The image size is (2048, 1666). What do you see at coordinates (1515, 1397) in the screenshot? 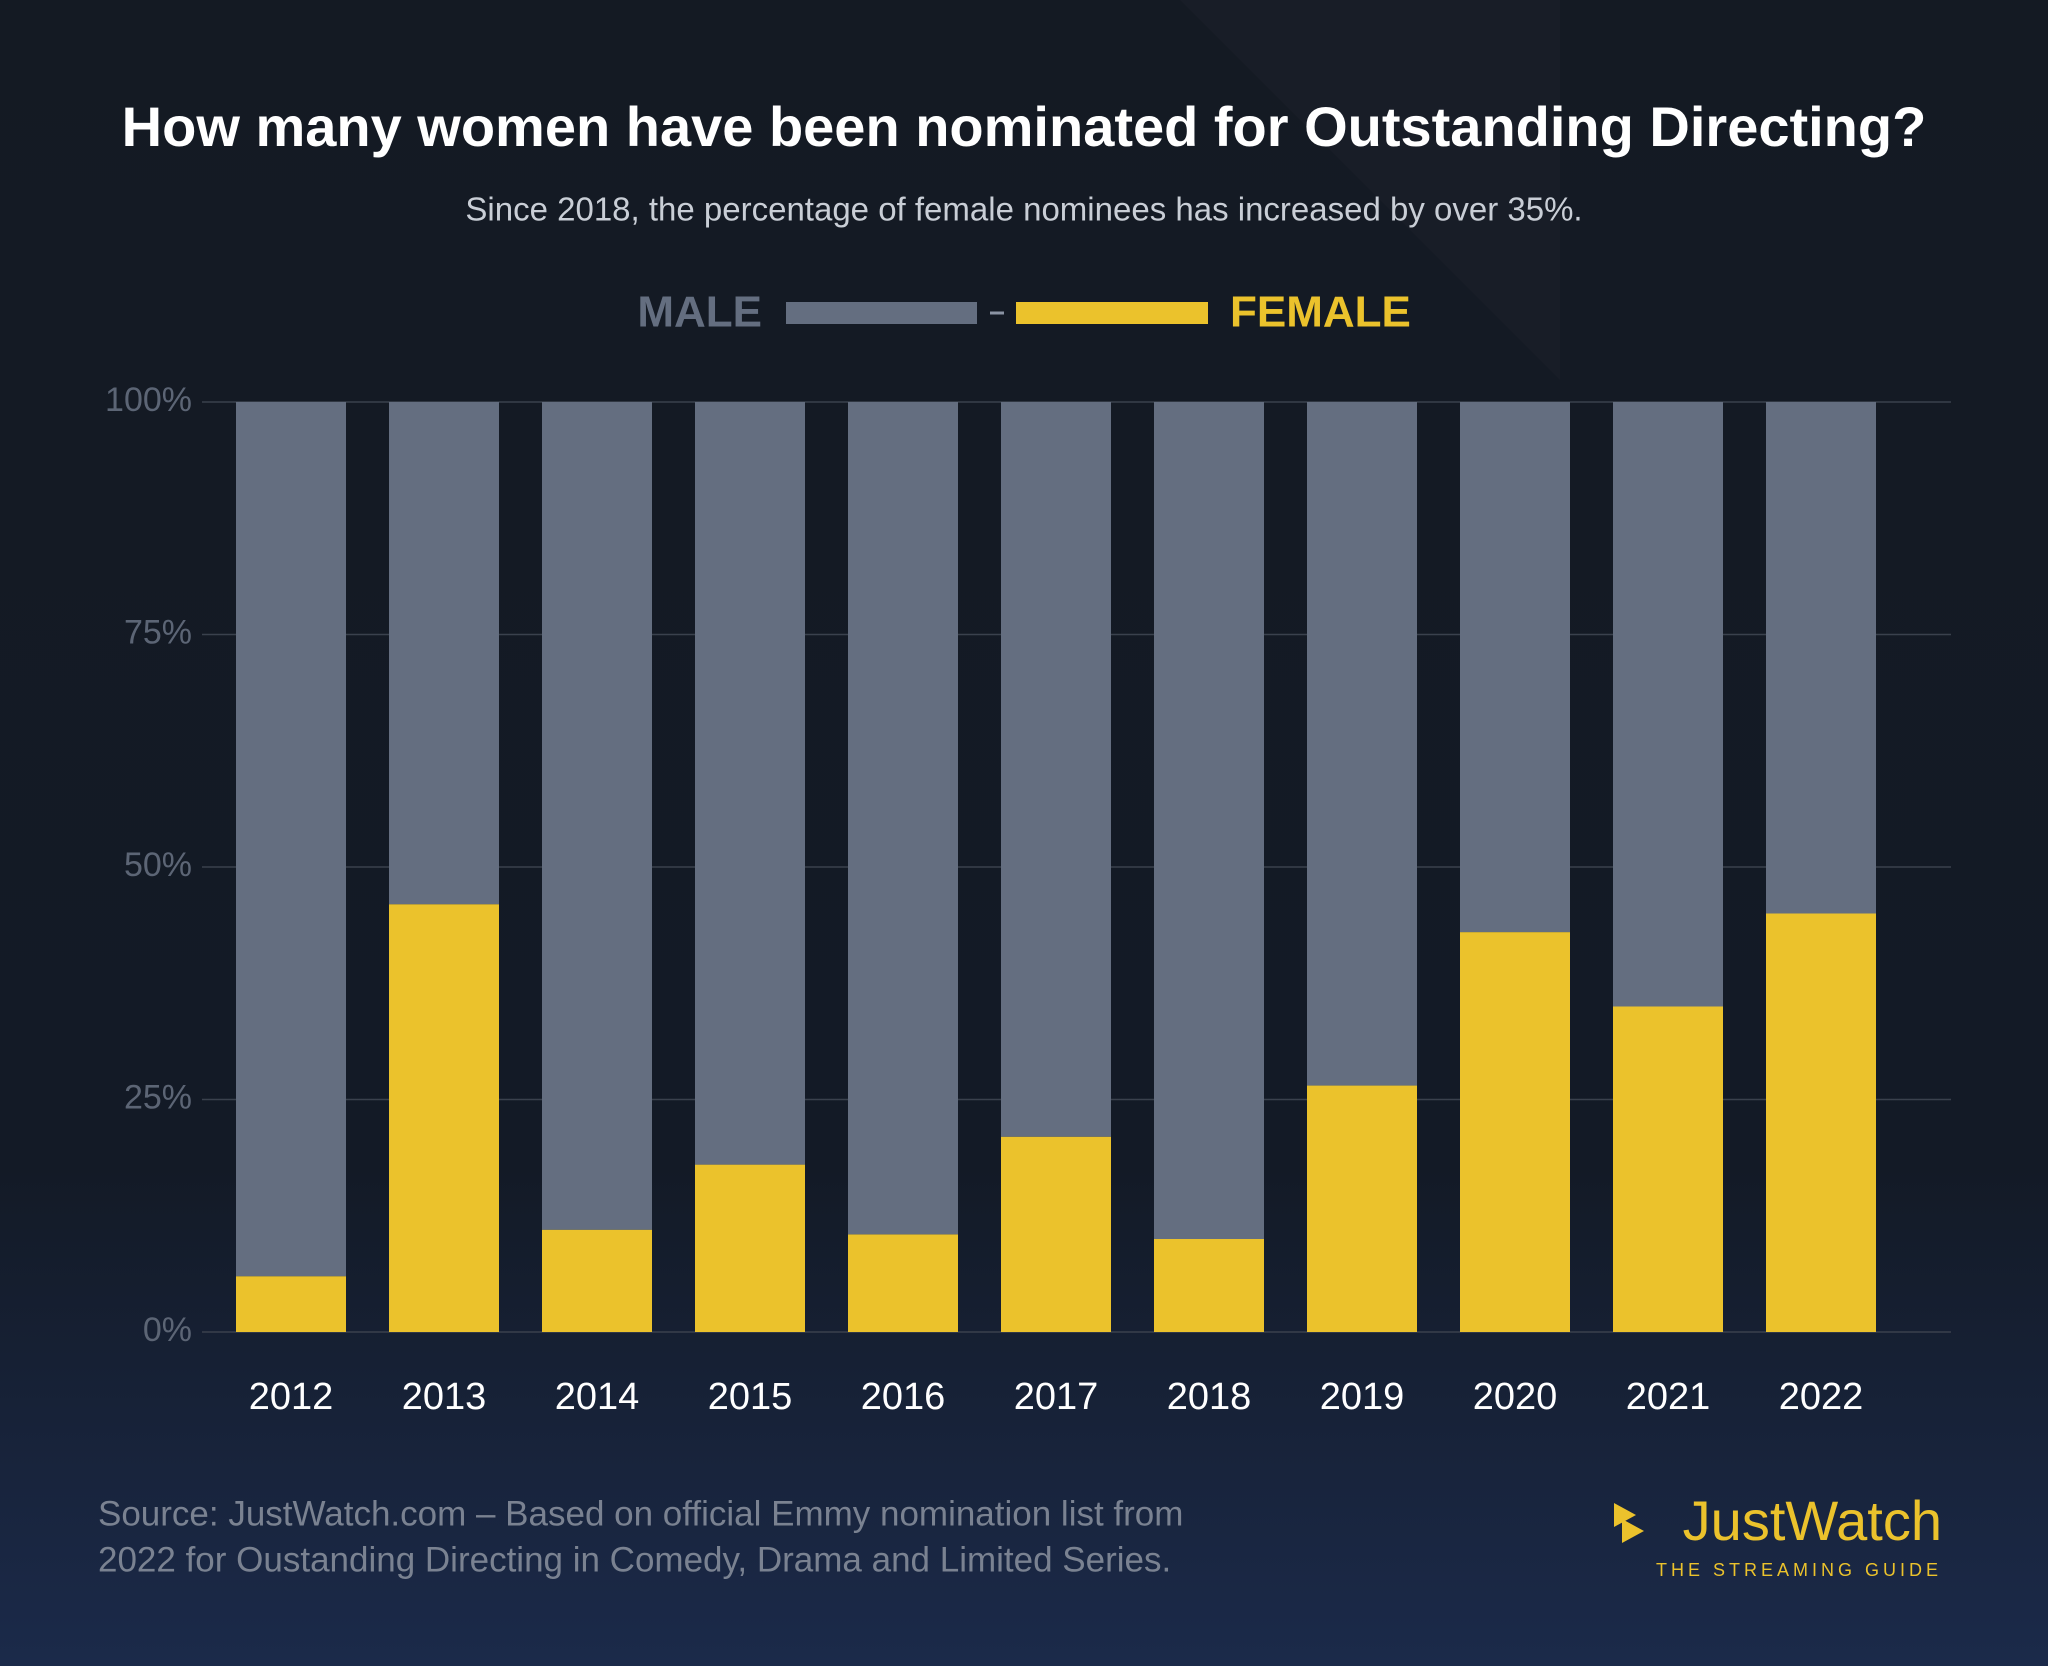
I see `x-tick-label: 2020` at bounding box center [1515, 1397].